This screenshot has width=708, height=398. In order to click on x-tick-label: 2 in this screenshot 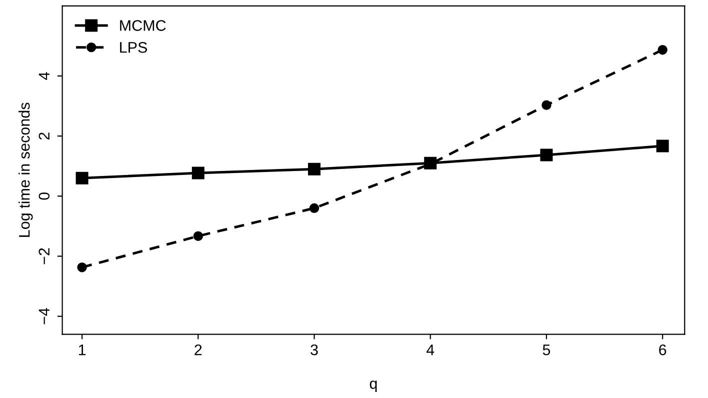, I will do `click(198, 350)`.